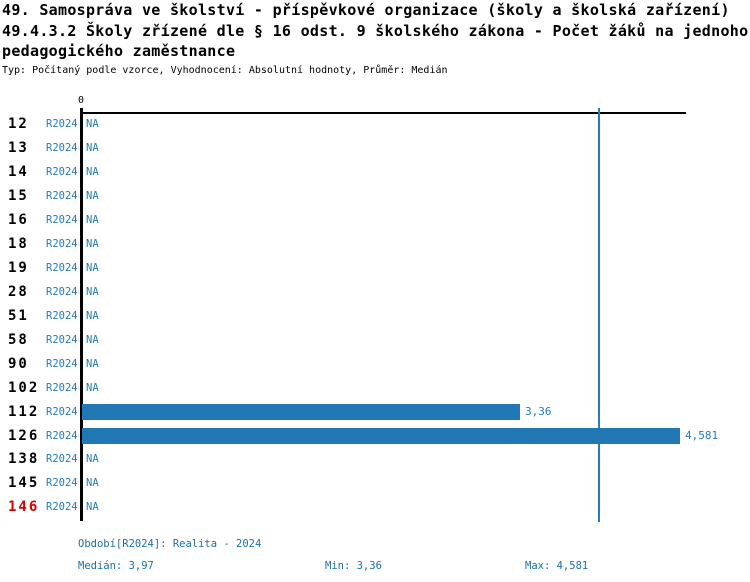 This screenshot has height=582, width=750. Describe the element at coordinates (557, 566) in the screenshot. I see `legend-max-label: Max: 4,581` at that location.